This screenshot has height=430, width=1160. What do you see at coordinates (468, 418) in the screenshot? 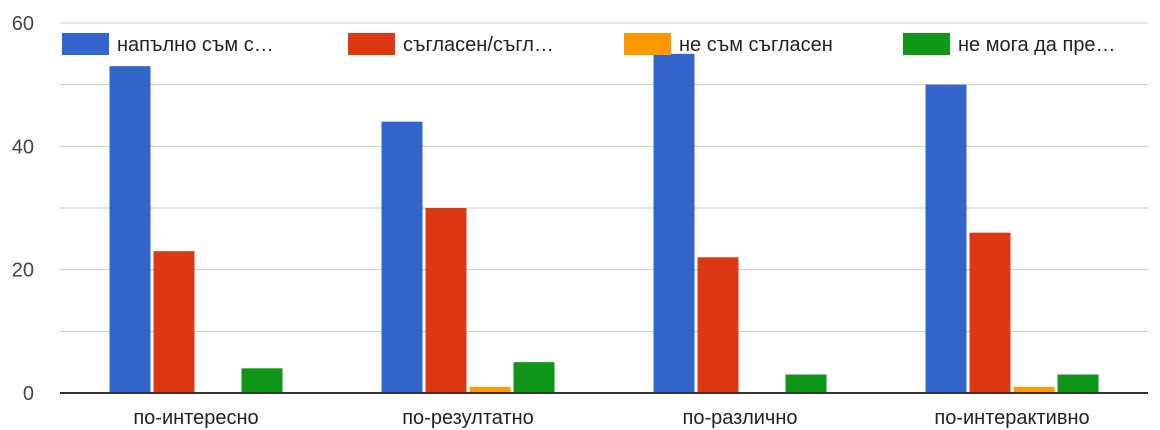
I see `x-tick-label: по-резултатно` at bounding box center [468, 418].